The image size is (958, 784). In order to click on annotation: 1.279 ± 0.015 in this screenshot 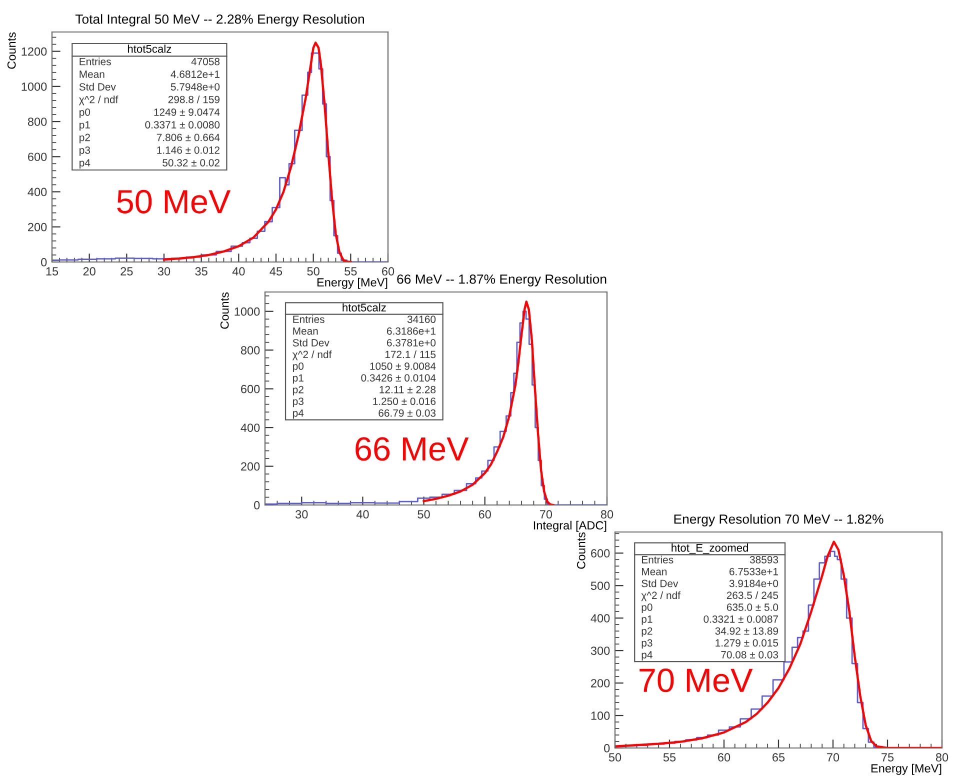, I will do `click(747, 643)`.